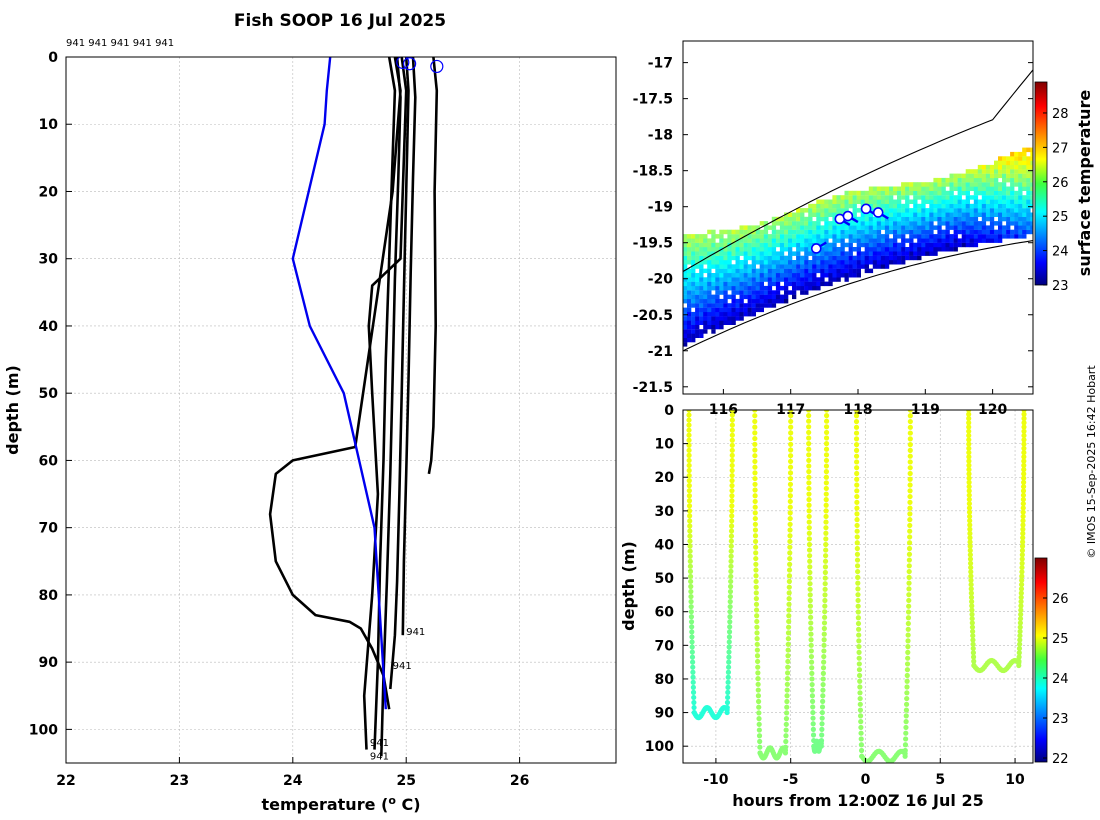 The width and height of the screenshot is (1100, 820). What do you see at coordinates (665, 478) in the screenshot?
I see `section-y-tick-label: 20` at bounding box center [665, 478].